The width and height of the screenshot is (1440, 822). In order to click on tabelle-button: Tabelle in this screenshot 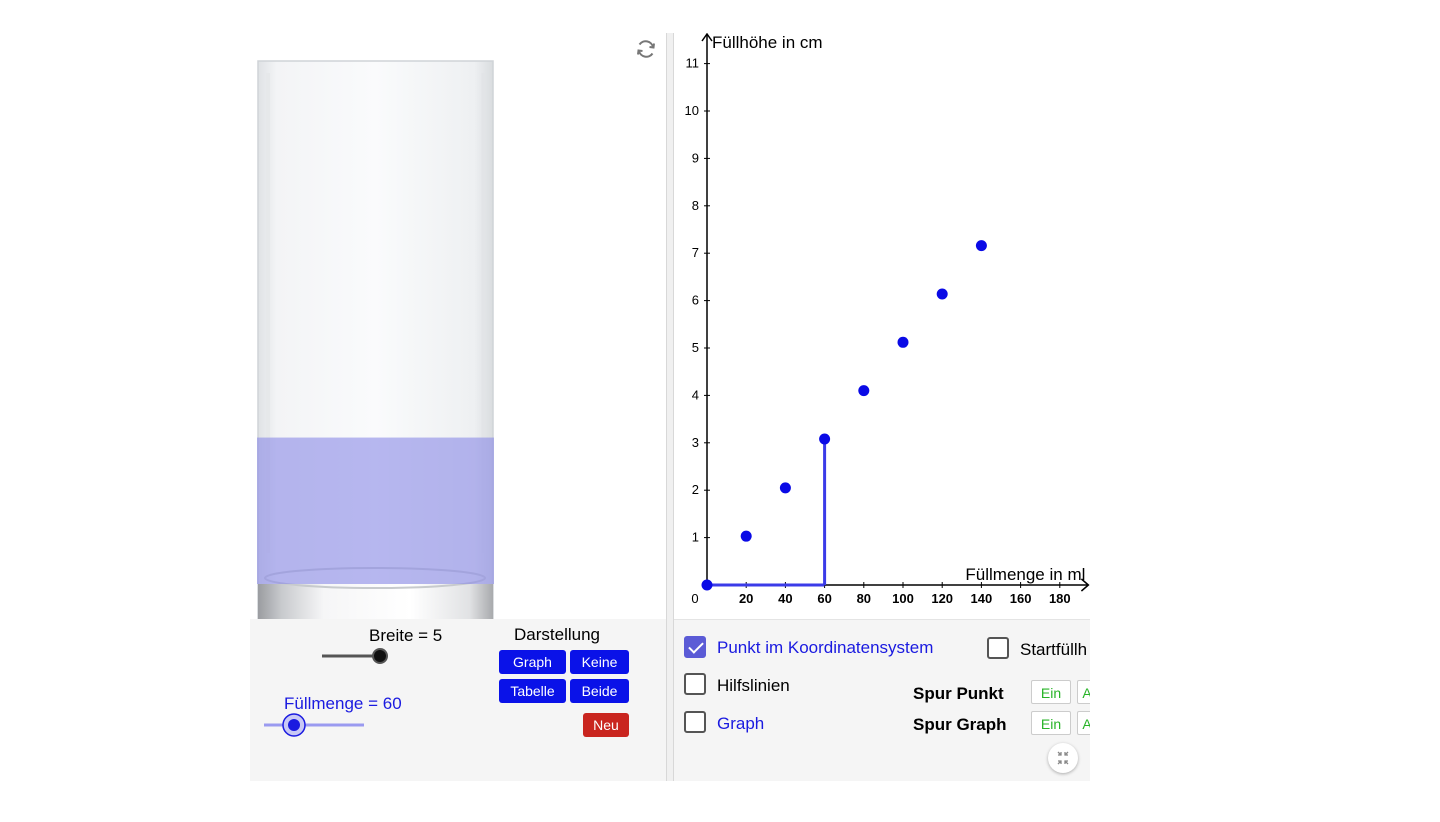, I will do `click(532, 691)`.